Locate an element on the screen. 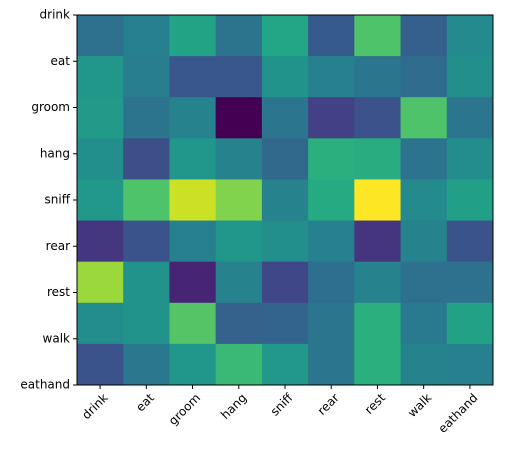 Image resolution: width=505 pixels, height=455 pixels. y-tick-label-rear: rear is located at coordinates (58, 246).